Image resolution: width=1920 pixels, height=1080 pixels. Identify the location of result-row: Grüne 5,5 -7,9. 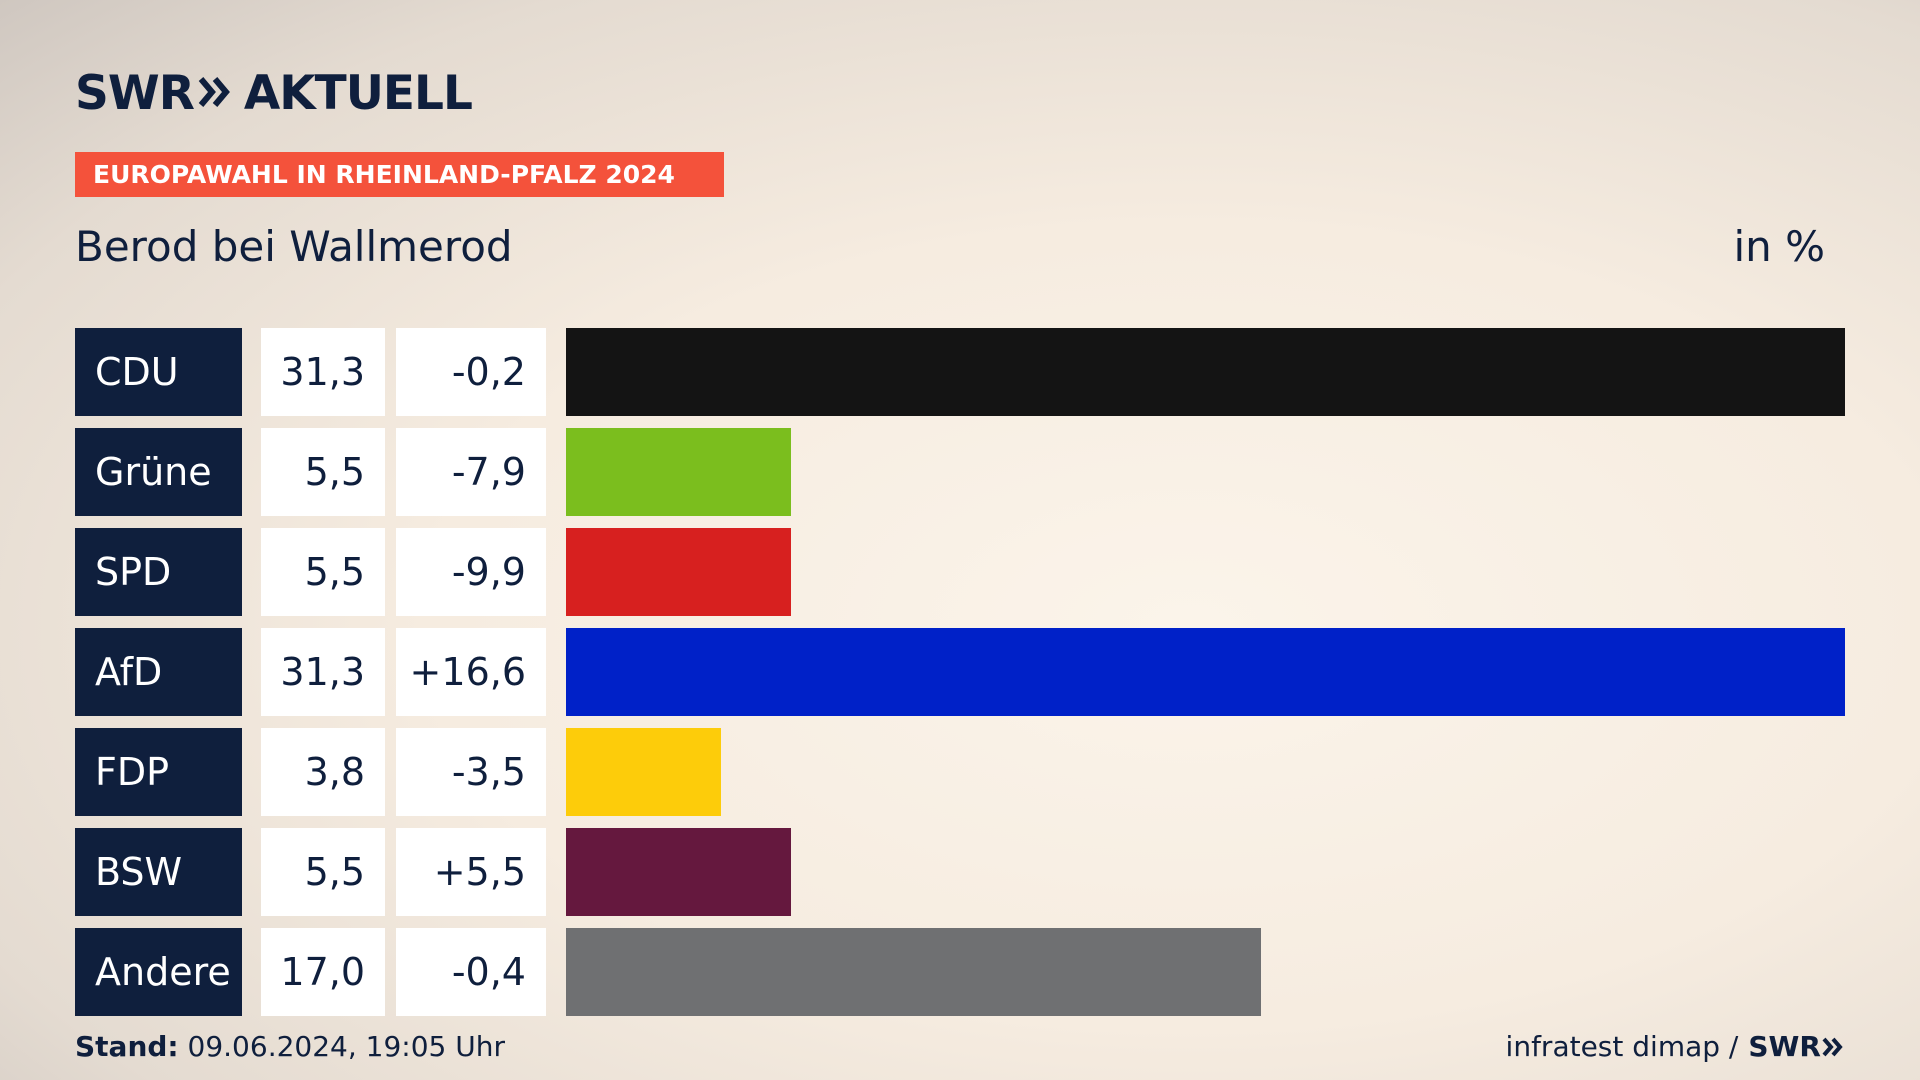
(960, 472).